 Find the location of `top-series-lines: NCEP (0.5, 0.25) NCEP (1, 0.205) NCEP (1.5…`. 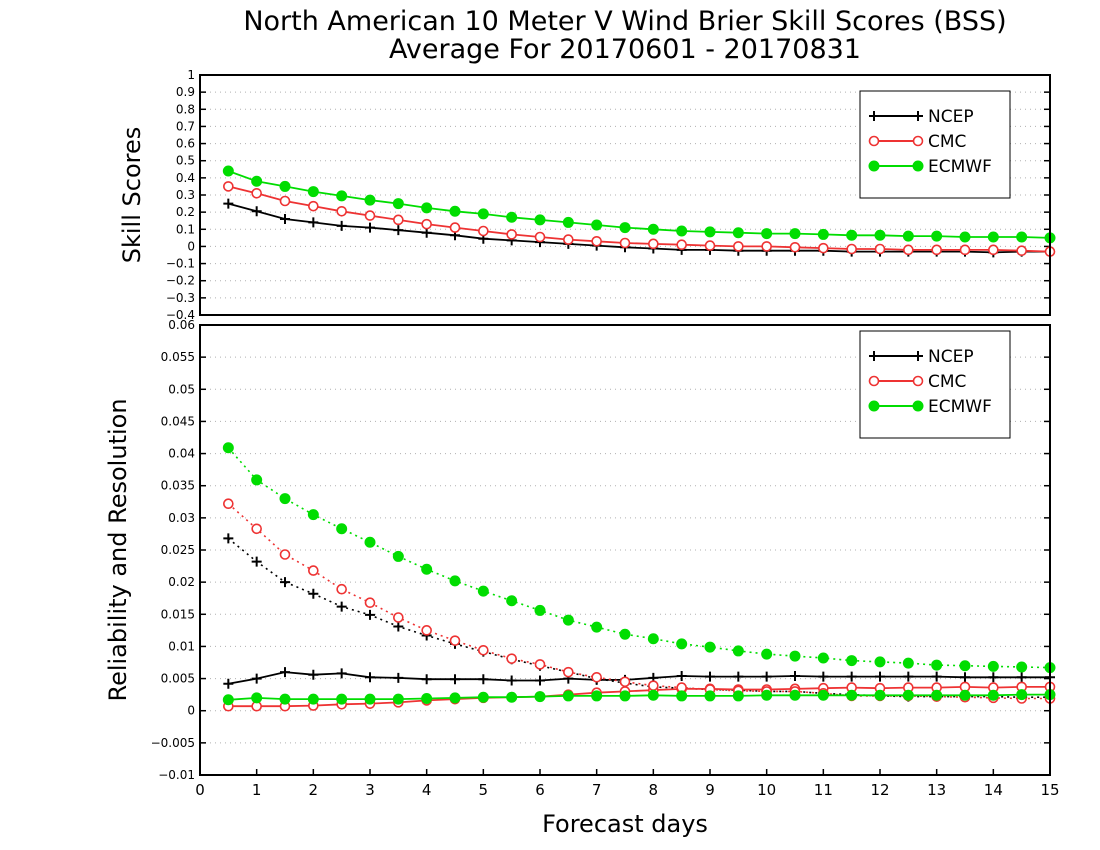

top-series-lines: NCEP (0.5, 0.25) NCEP (1, 0.205) NCEP (1.5… is located at coordinates (639, 211).